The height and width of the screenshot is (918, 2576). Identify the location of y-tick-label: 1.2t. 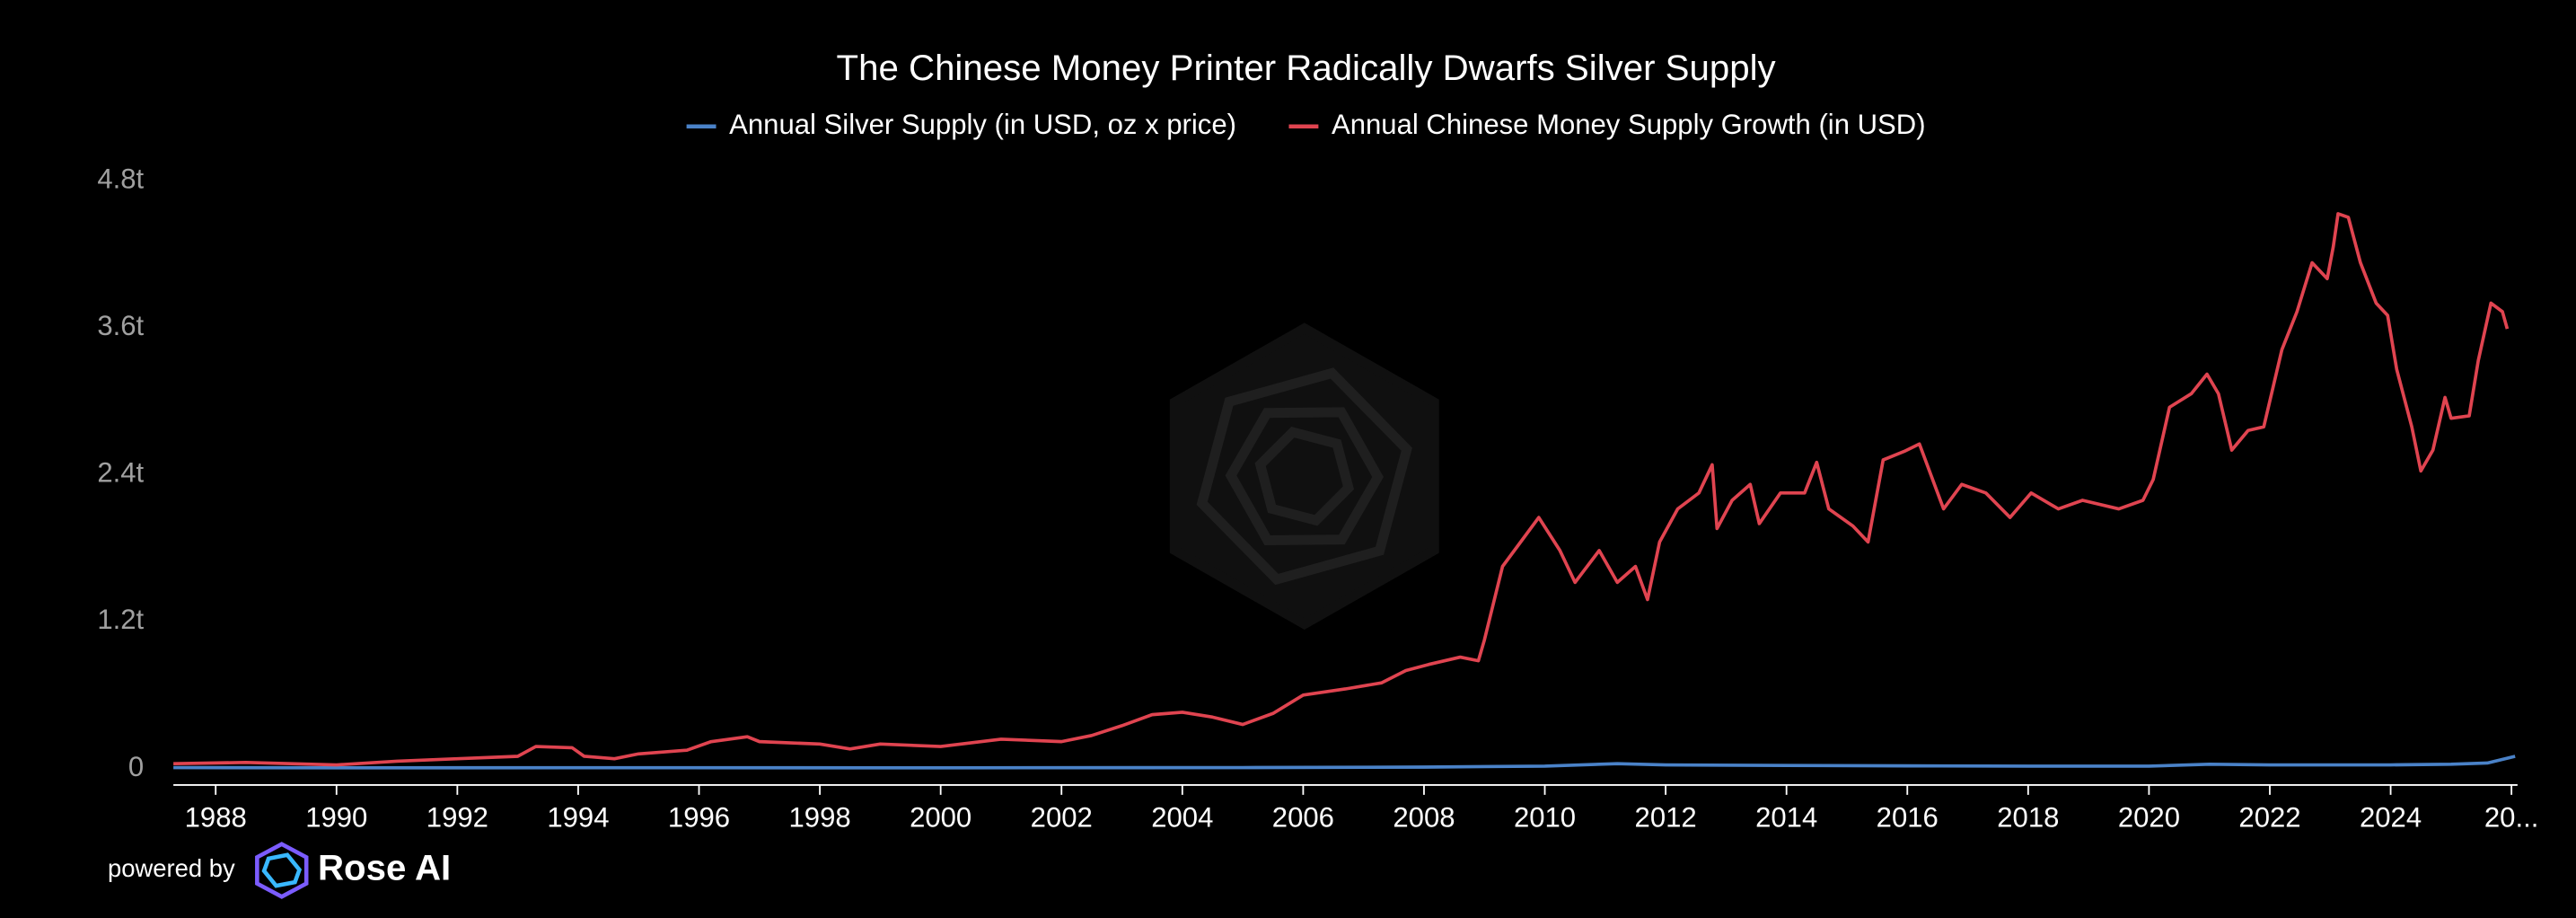
(121, 619).